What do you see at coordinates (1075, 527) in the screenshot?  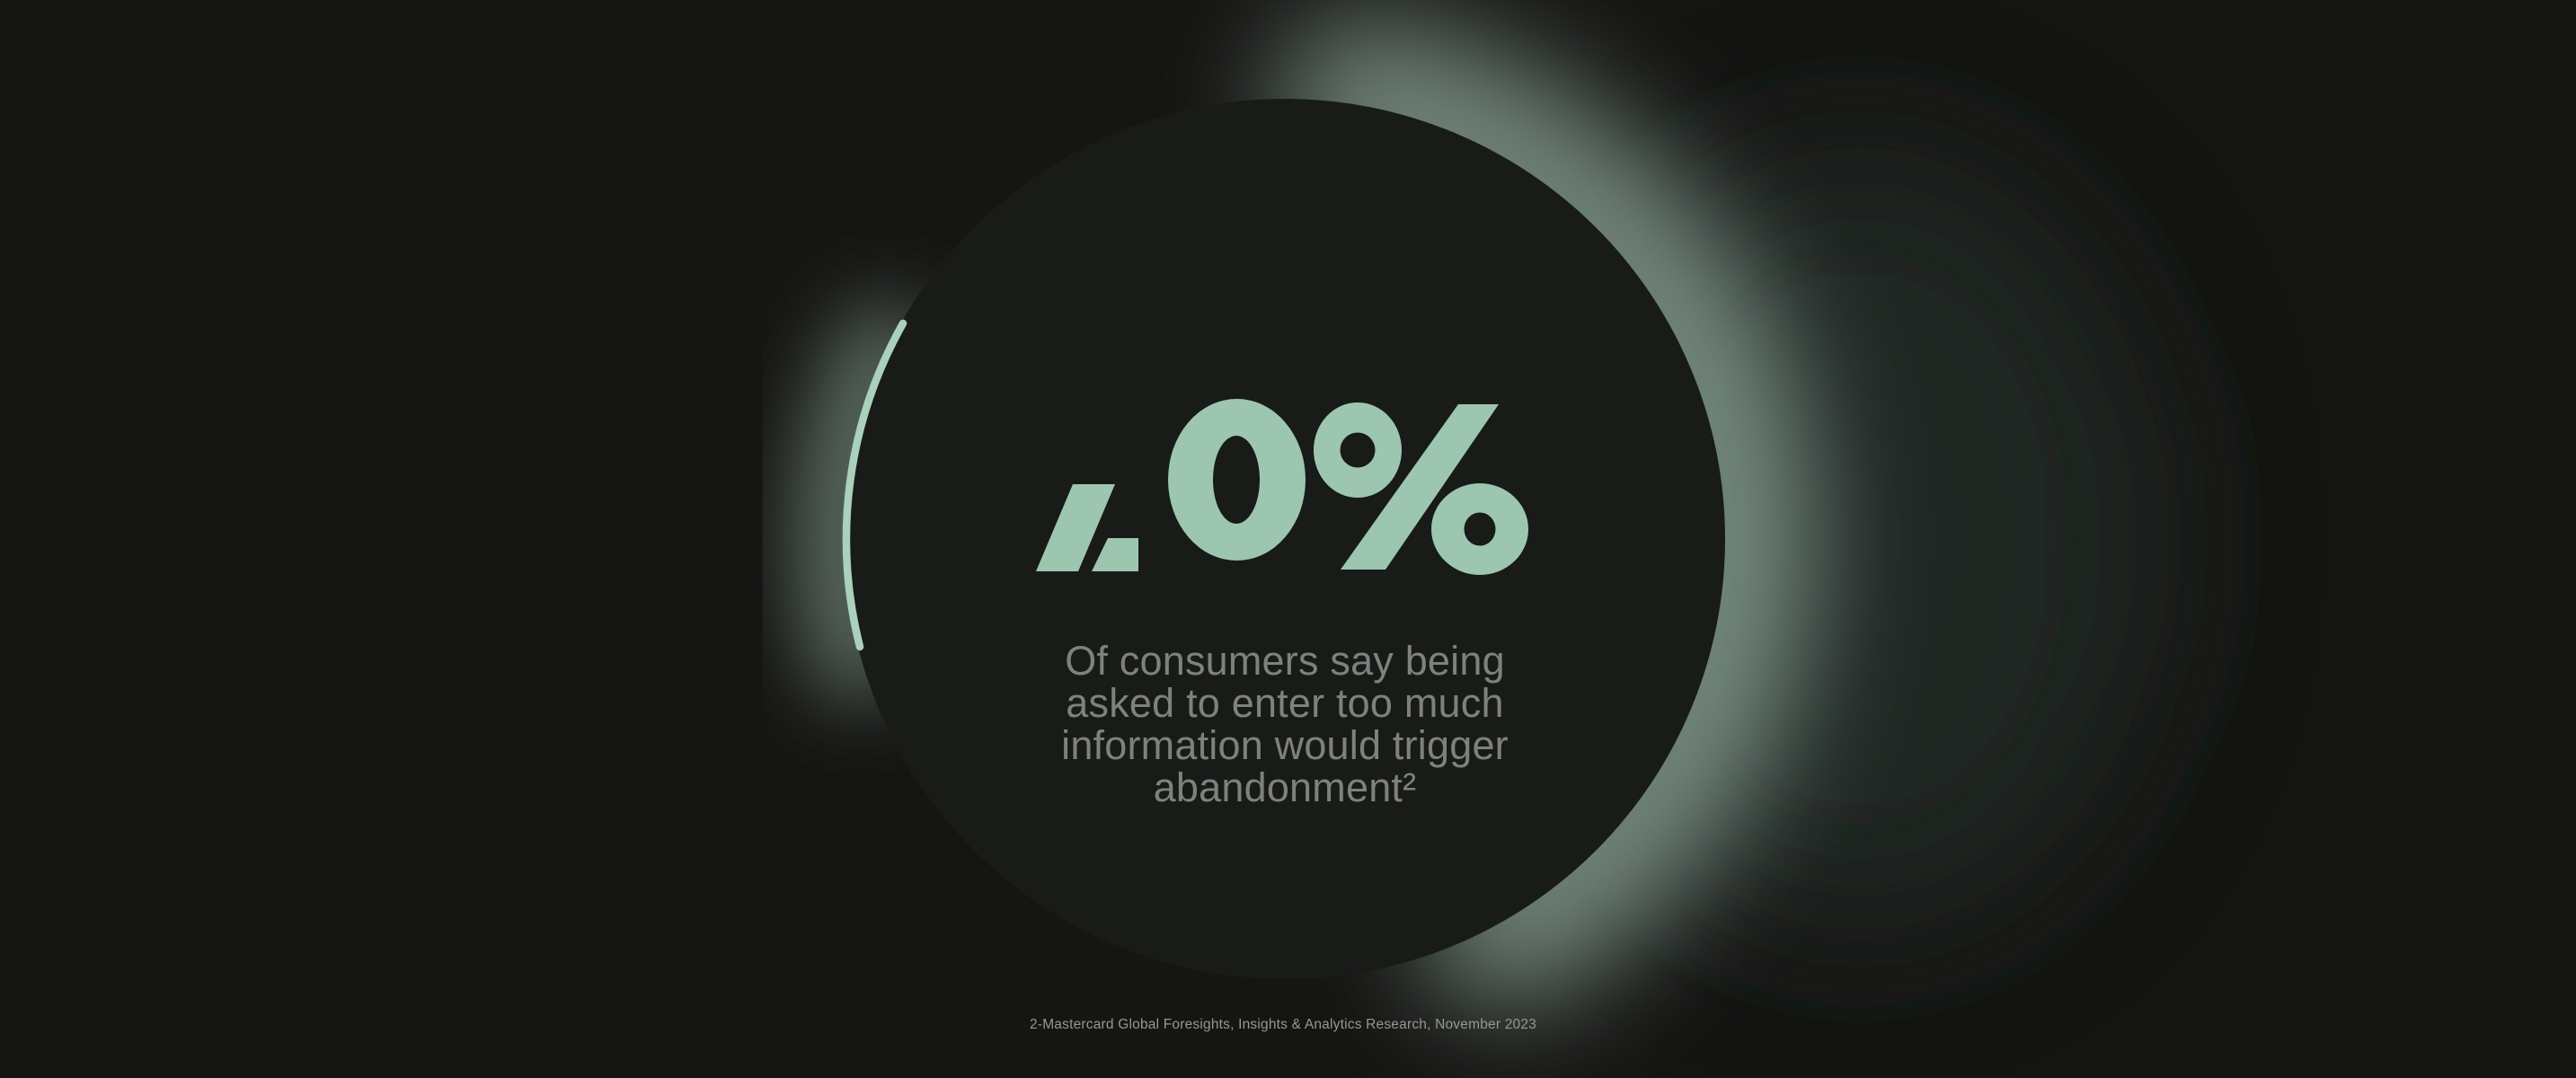 I see `digit-4-partial-diagonal` at bounding box center [1075, 527].